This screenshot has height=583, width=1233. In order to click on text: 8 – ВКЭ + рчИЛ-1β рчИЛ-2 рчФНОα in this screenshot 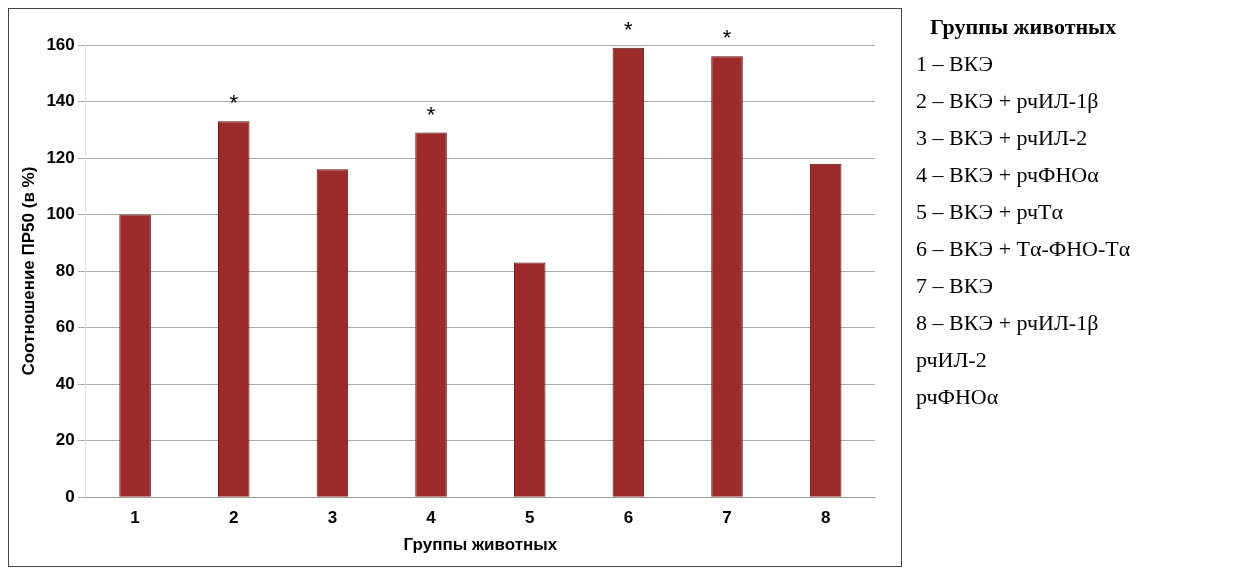, I will do `click(1008, 360)`.